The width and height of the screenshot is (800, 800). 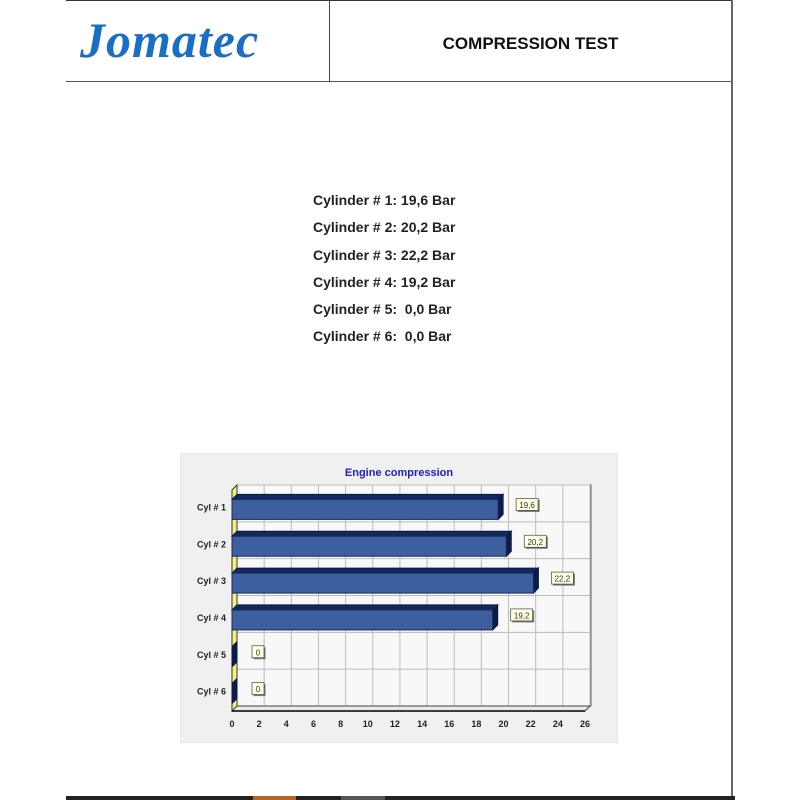 What do you see at coordinates (384, 254) in the screenshot?
I see `reading-cyl-3: Cylinder # 3: 22,2 Bar` at bounding box center [384, 254].